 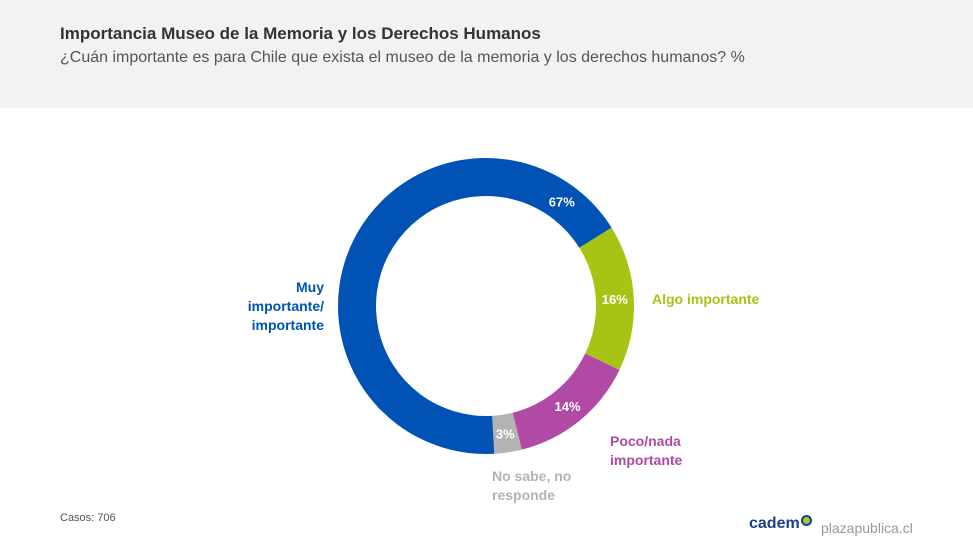 I want to click on cadem-logo: cadem, so click(x=780, y=524).